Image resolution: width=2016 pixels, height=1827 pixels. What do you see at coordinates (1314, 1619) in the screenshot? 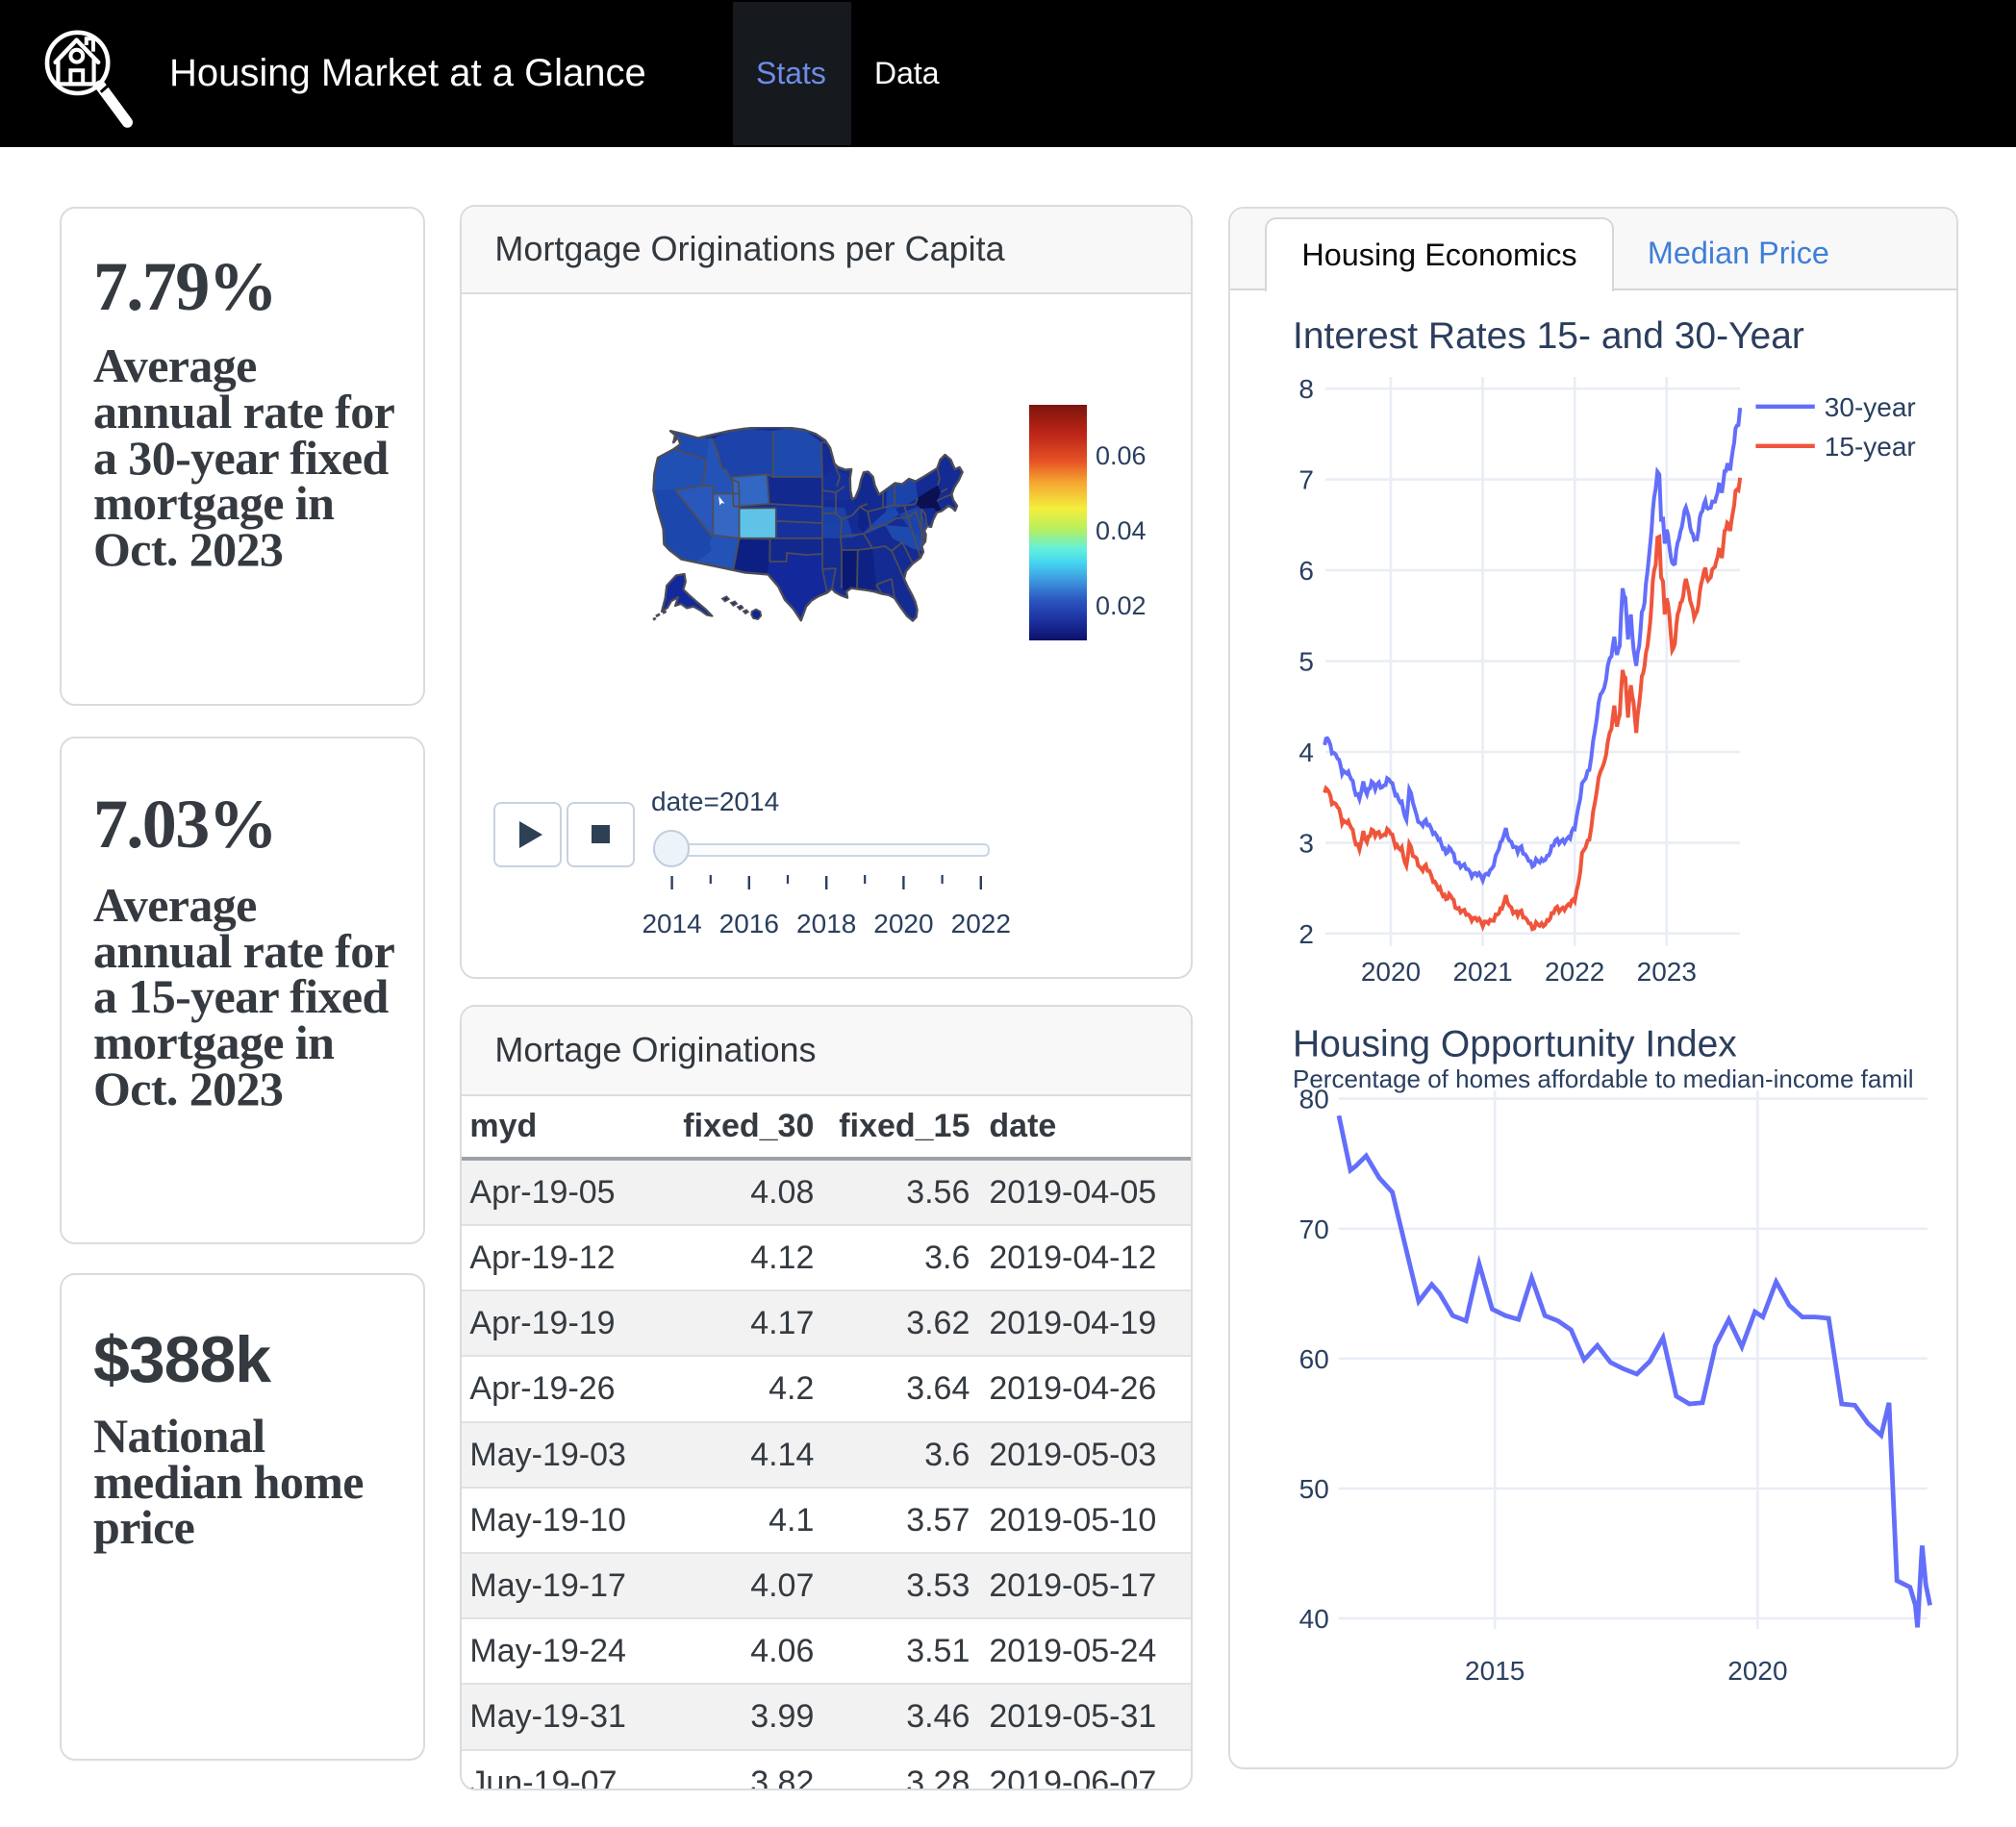
I see `svg-text: 40` at bounding box center [1314, 1619].